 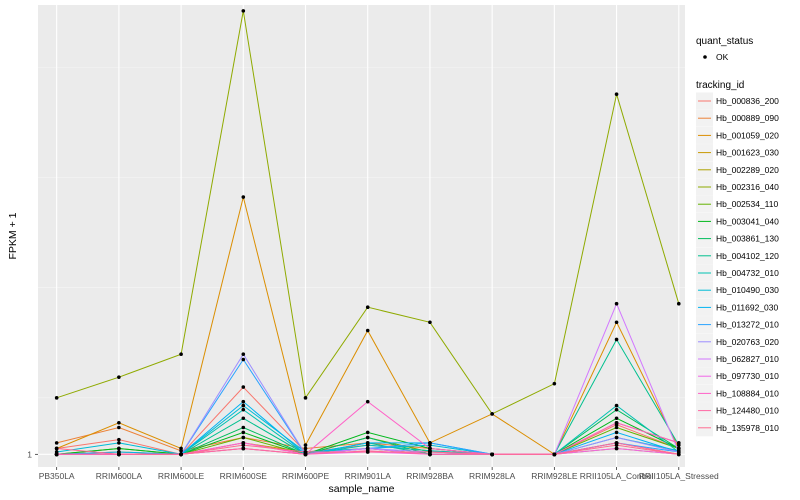 I want to click on legend-series-label: Hb_097730_010, so click(x=747, y=376).